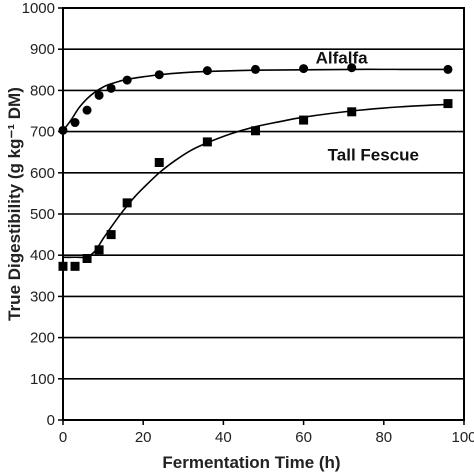  Describe the element at coordinates (143, 437) in the screenshot. I see `x-tick-label: 20` at that location.